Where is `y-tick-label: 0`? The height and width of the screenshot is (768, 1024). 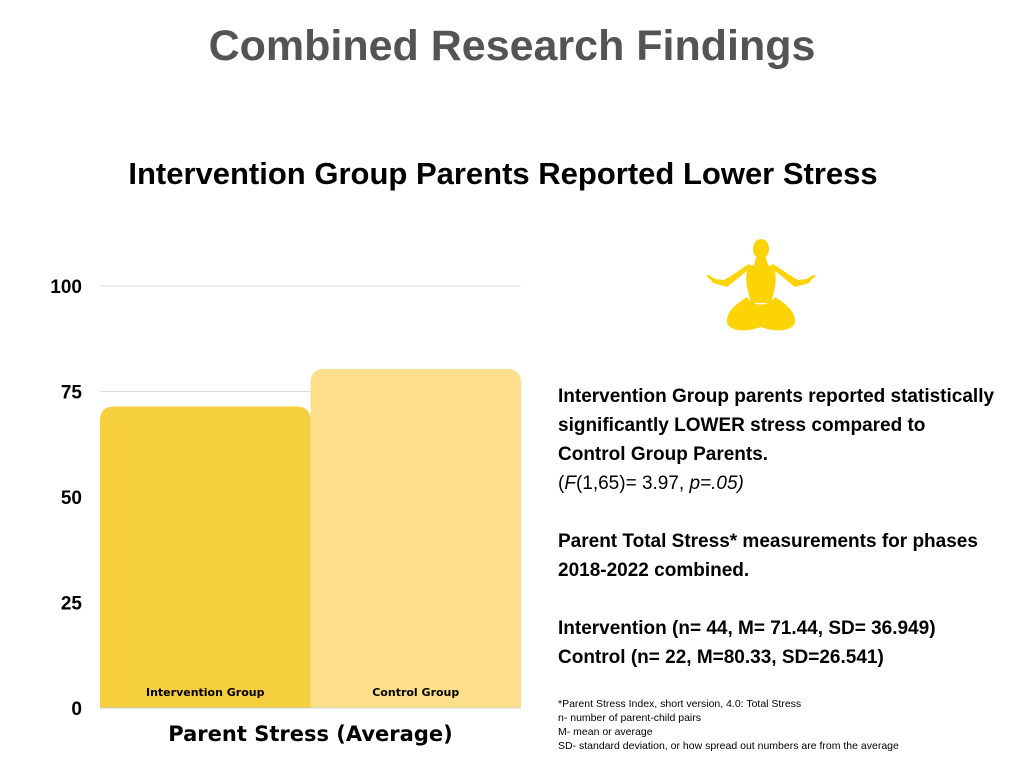
y-tick-label: 0 is located at coordinates (76, 709).